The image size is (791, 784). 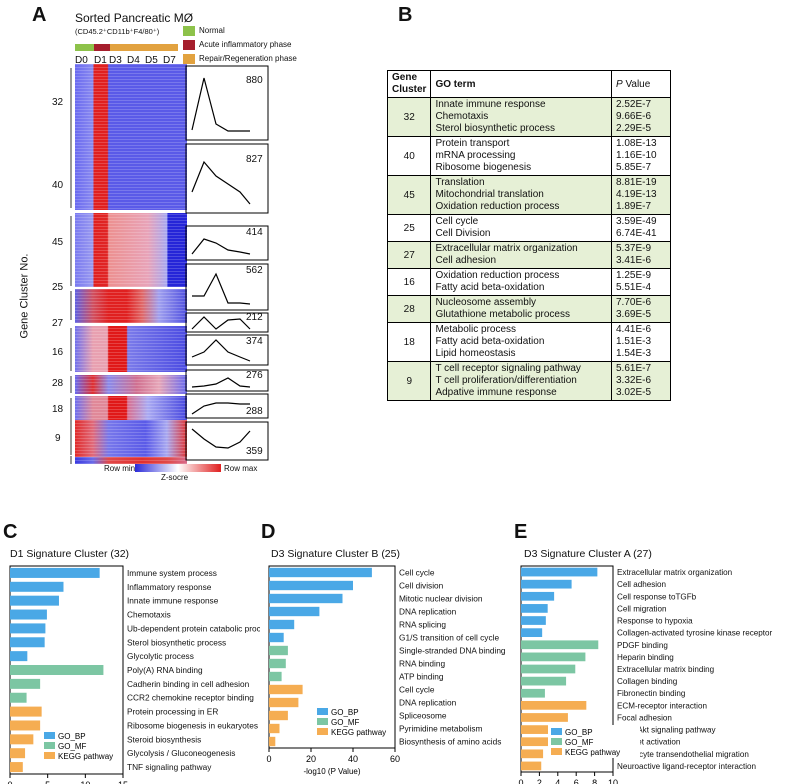 I want to click on go-pvalues: 3.59E-49 6.74E-41, so click(x=641, y=228).